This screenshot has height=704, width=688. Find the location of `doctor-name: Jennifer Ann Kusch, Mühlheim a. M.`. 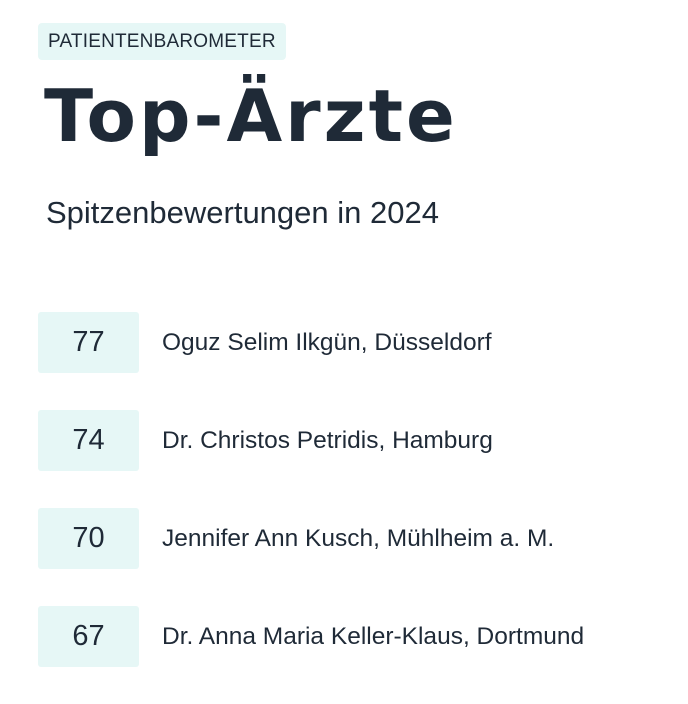

doctor-name: Jennifer Ann Kusch, Mühlheim a. M. is located at coordinates (358, 538).